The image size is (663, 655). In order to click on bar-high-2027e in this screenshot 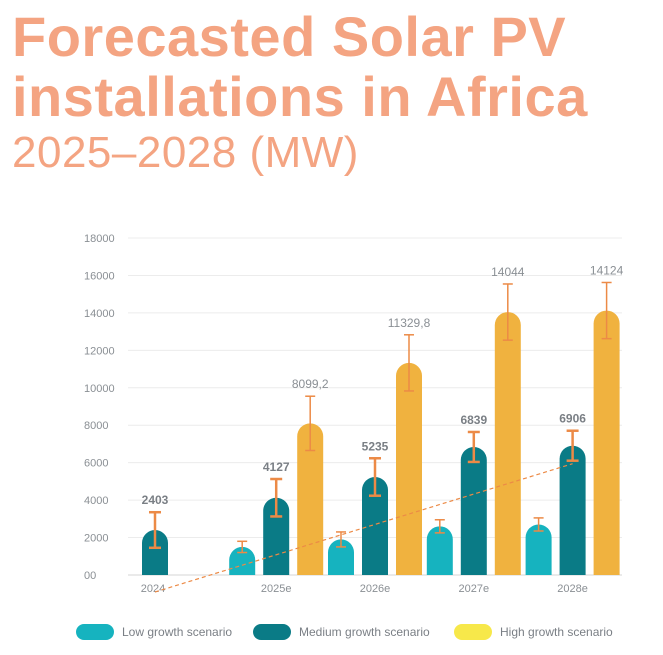, I will do `click(507, 443)`.